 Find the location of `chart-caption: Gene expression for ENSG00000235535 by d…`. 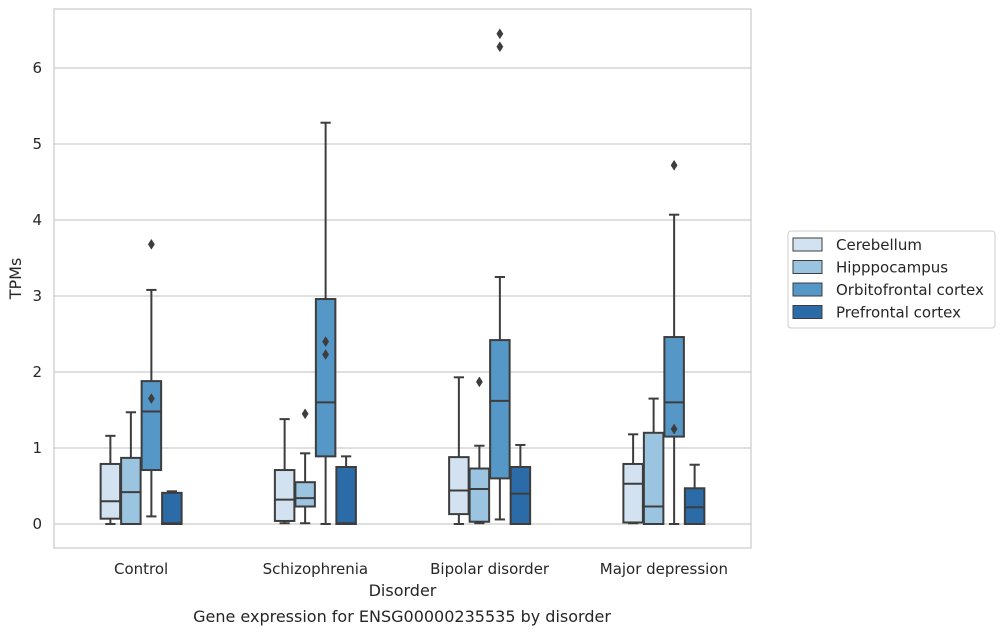

chart-caption: Gene expression for ENSG00000235535 by d… is located at coordinates (402, 616).